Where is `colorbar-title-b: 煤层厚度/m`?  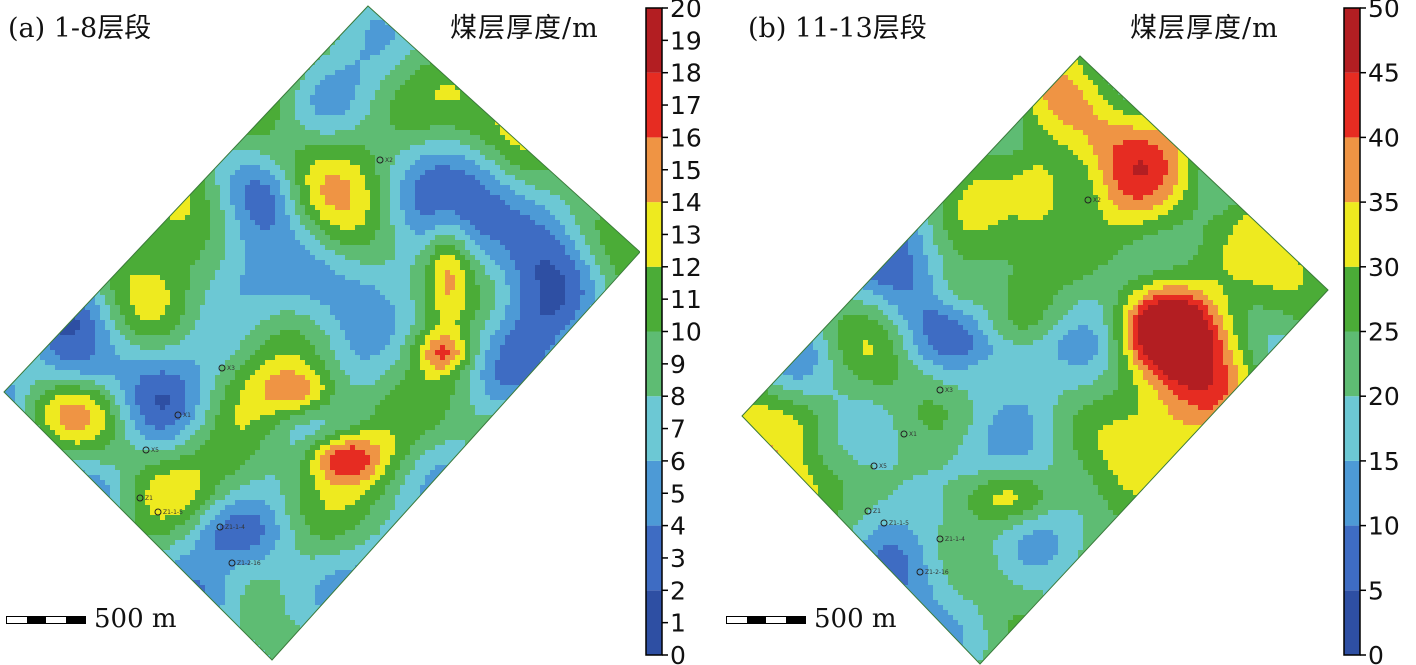 colorbar-title-b: 煤层厚度/m is located at coordinates (1204, 25).